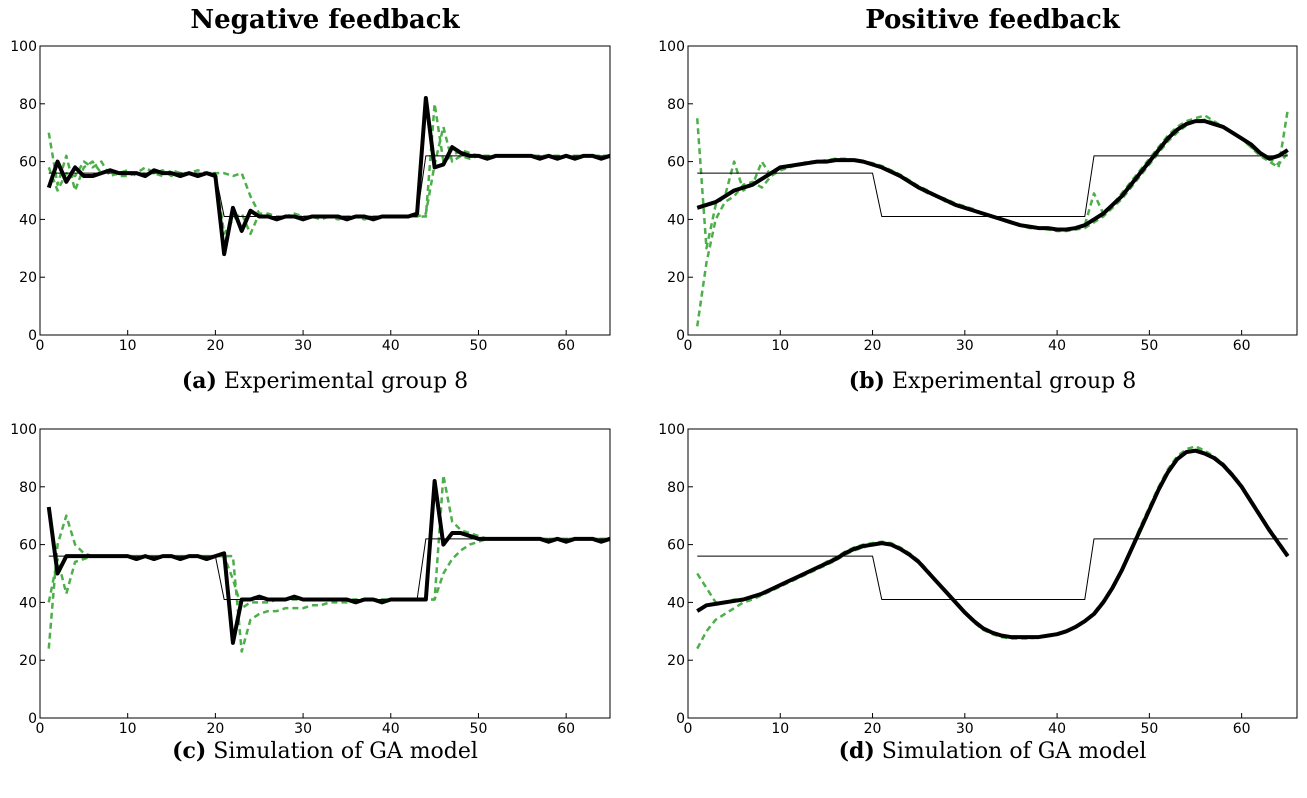  Describe the element at coordinates (189, 751) in the screenshot. I see `caption-label: (c)` at that location.